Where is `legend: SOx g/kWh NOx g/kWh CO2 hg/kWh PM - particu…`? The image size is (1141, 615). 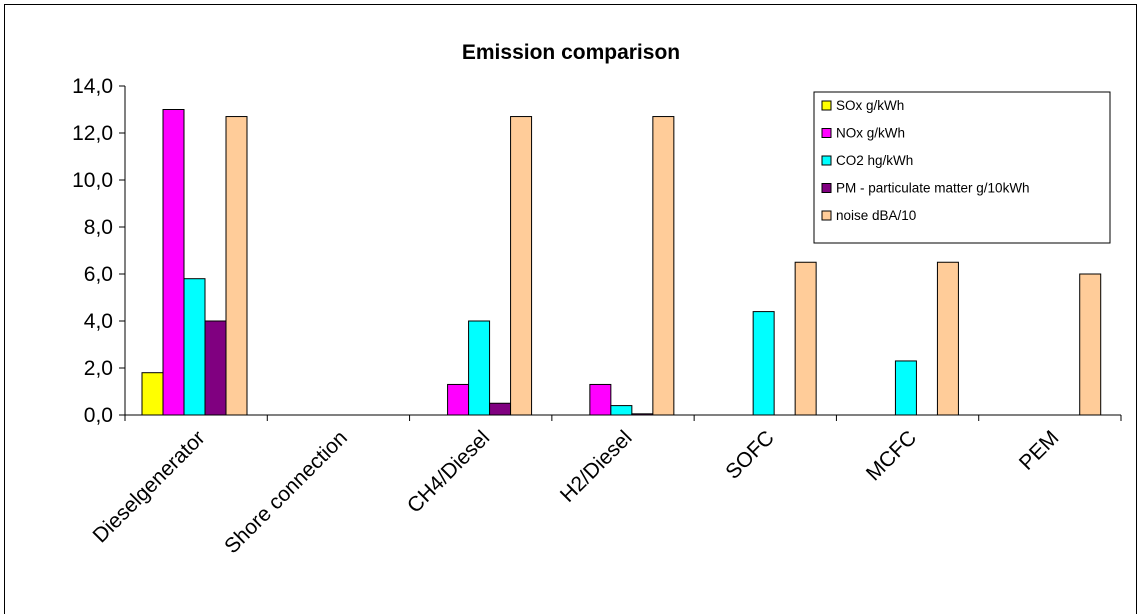
legend: SOx g/kWh NOx g/kWh CO2 hg/kWh PM - particu… is located at coordinates (962, 167).